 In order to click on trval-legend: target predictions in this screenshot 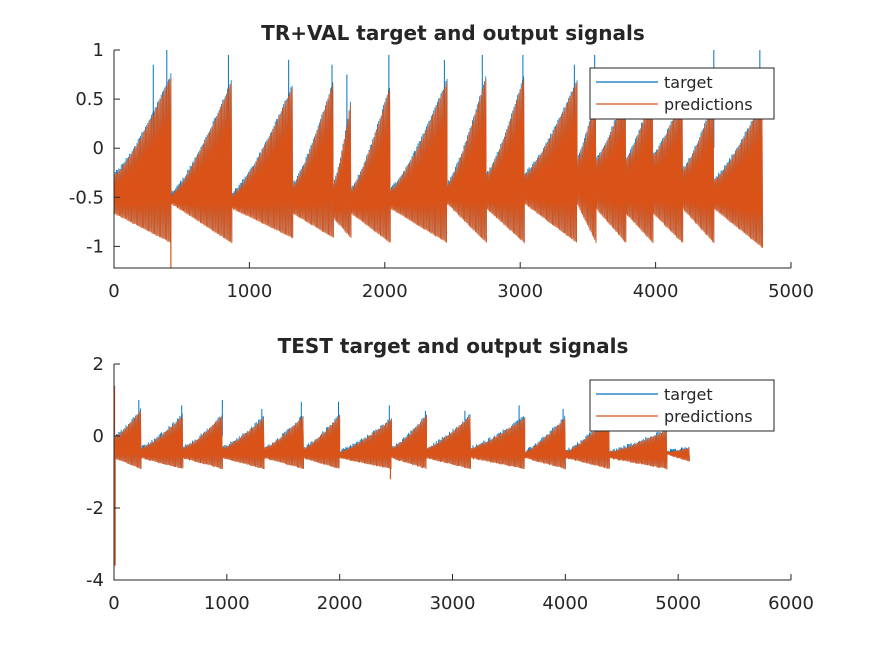, I will do `click(682, 93)`.